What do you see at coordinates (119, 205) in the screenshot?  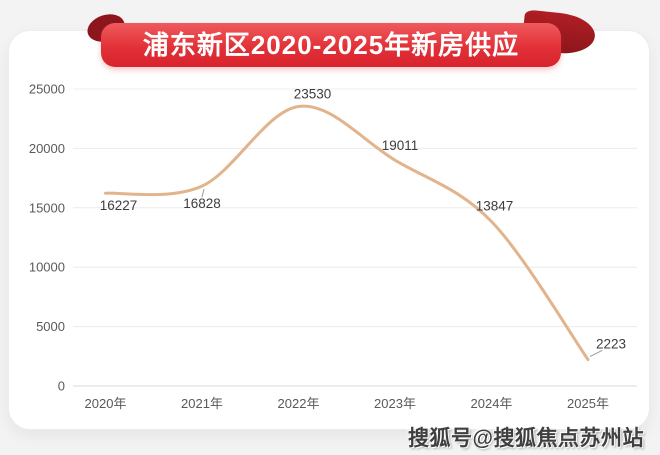 I see `data-label: 16227` at bounding box center [119, 205].